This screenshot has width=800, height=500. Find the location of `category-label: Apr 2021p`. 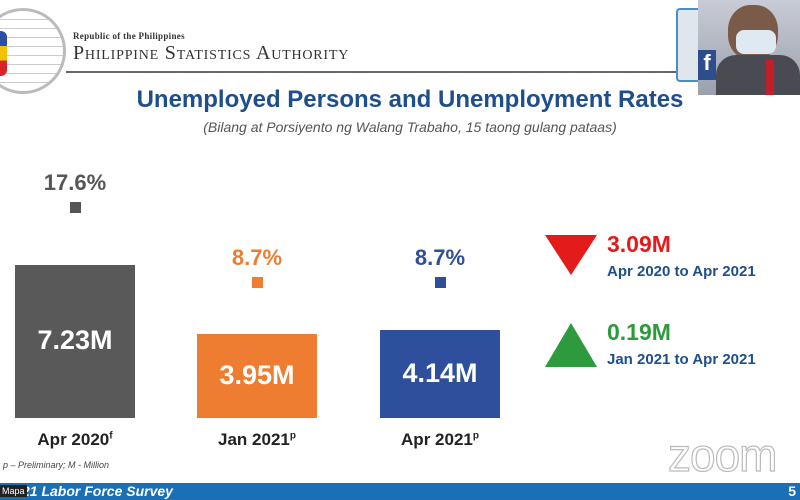

category-label: Apr 2021p is located at coordinates (440, 440).